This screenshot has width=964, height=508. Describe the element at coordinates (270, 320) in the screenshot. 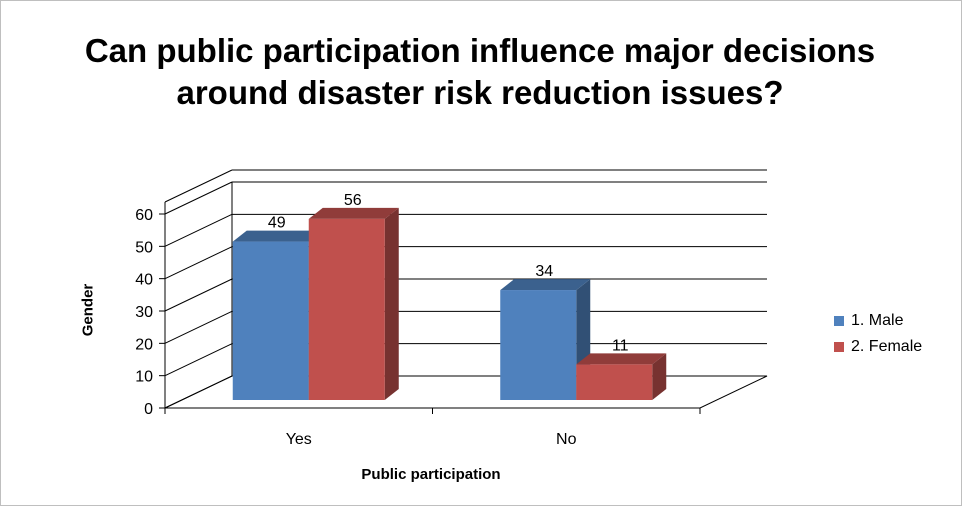

I see `bar-1-male-yes` at that location.